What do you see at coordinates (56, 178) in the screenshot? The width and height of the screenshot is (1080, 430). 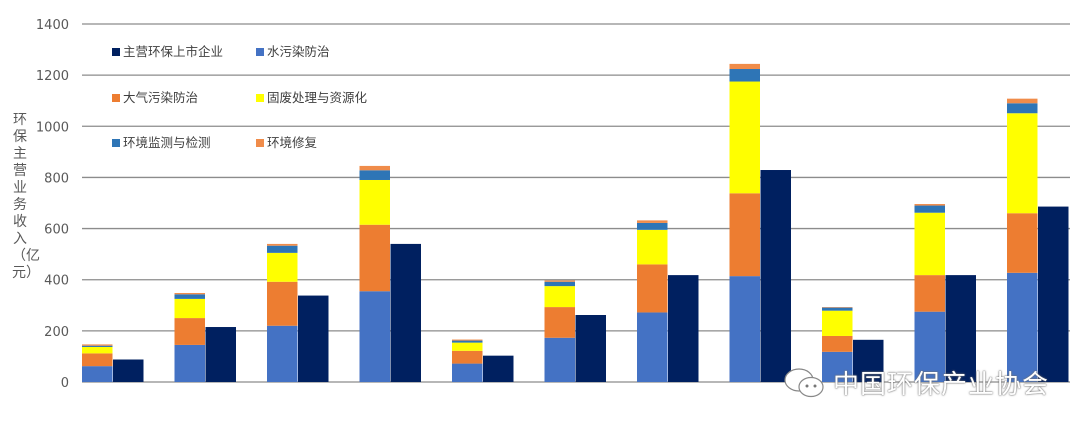 I see `y-tick-label: 800` at bounding box center [56, 178].